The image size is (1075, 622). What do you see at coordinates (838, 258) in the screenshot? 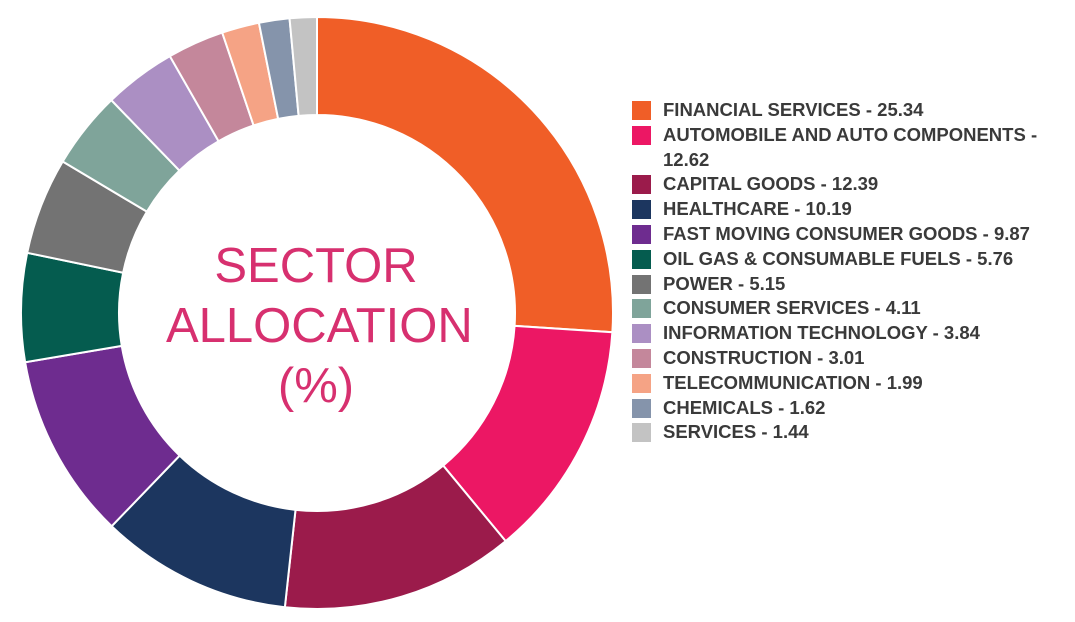
I see `legend-label: OIL GAS & CONSUMABLE FUELS - 5.76` at bounding box center [838, 258].